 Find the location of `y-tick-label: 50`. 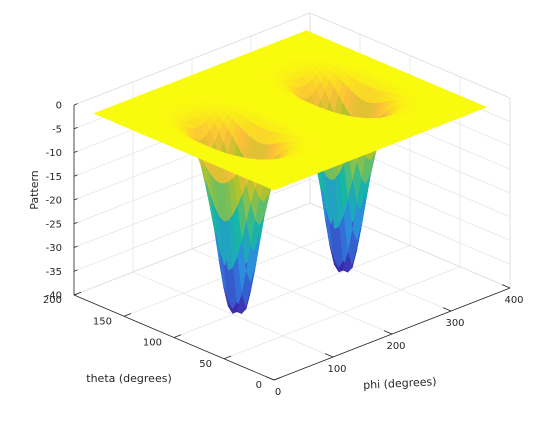

y-tick-label: 50 is located at coordinates (205, 364).